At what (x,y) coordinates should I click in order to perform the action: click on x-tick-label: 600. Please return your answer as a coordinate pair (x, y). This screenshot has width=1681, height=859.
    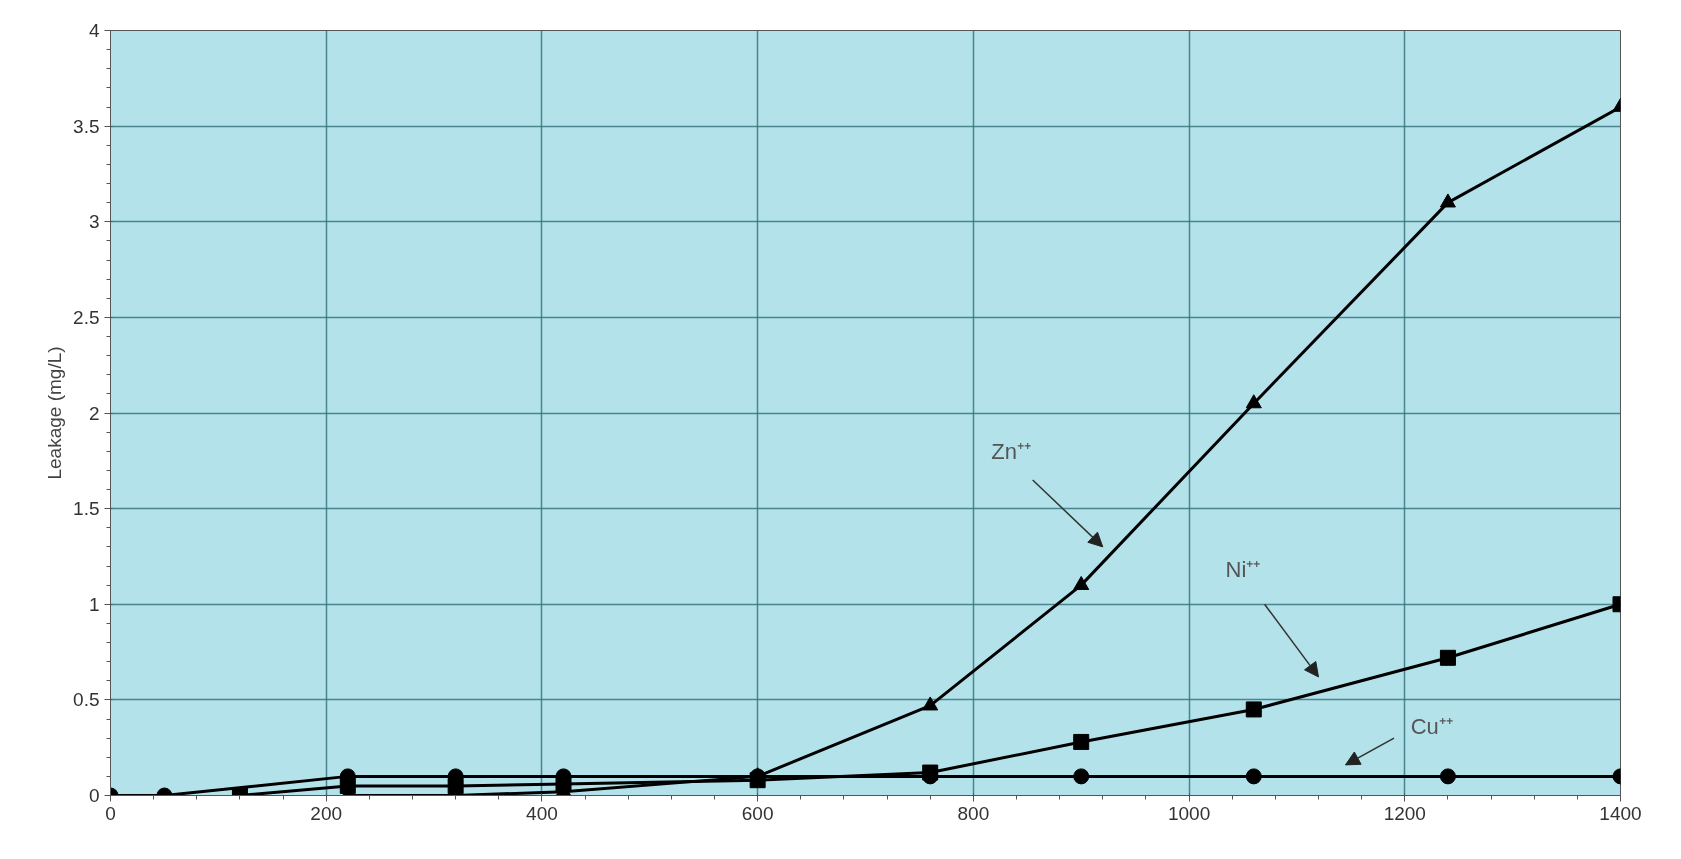
    Looking at the image, I should click on (757, 813).